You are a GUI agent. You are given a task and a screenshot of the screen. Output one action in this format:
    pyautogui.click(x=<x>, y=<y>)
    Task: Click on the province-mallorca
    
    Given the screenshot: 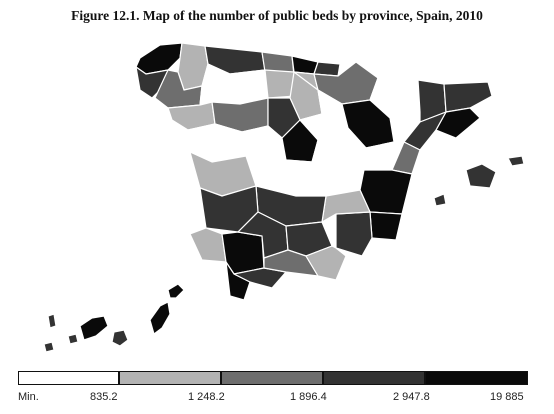 What is the action you would take?
    pyautogui.click(x=481, y=176)
    